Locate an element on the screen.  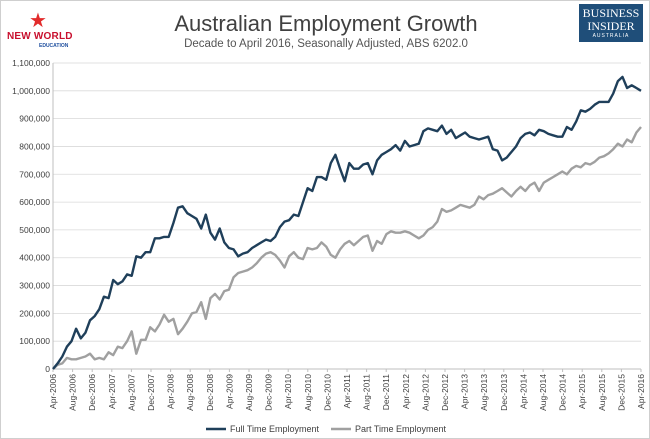
left-logo-subtext: EDUCATION is located at coordinates (54, 46).